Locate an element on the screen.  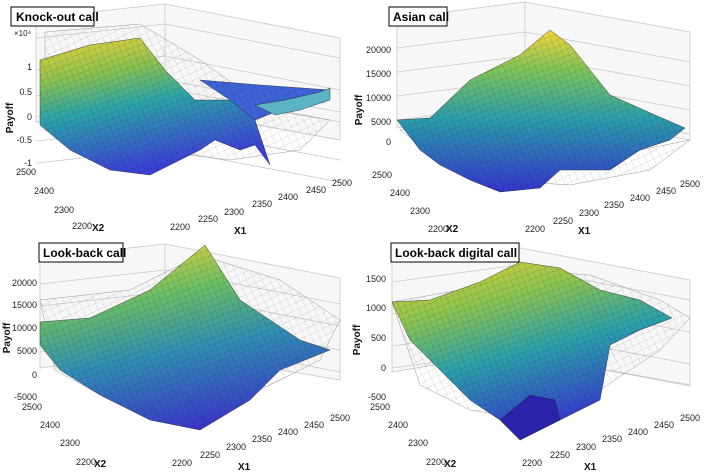
panel-title: Asian call is located at coordinates (421, 17).